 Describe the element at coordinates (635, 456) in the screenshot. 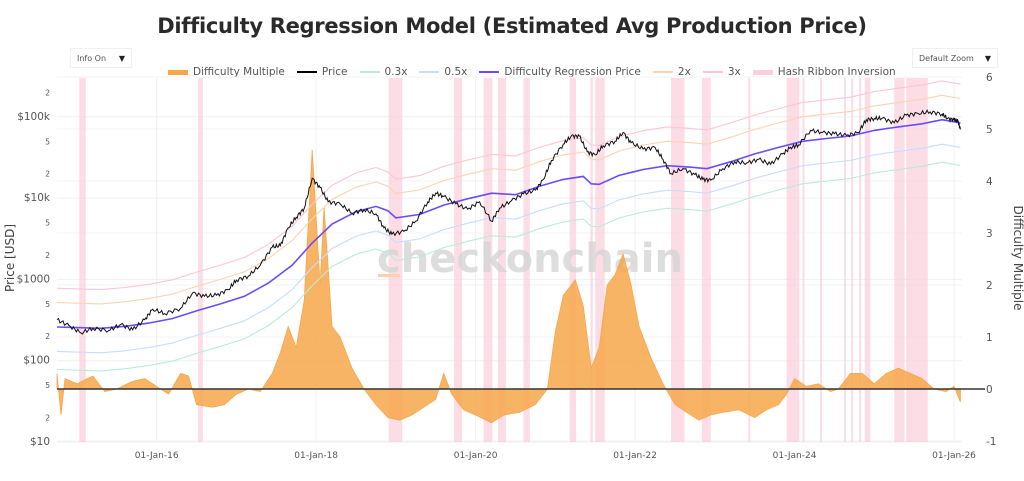

I see `x-tick-label: 01-Jan-22` at that location.